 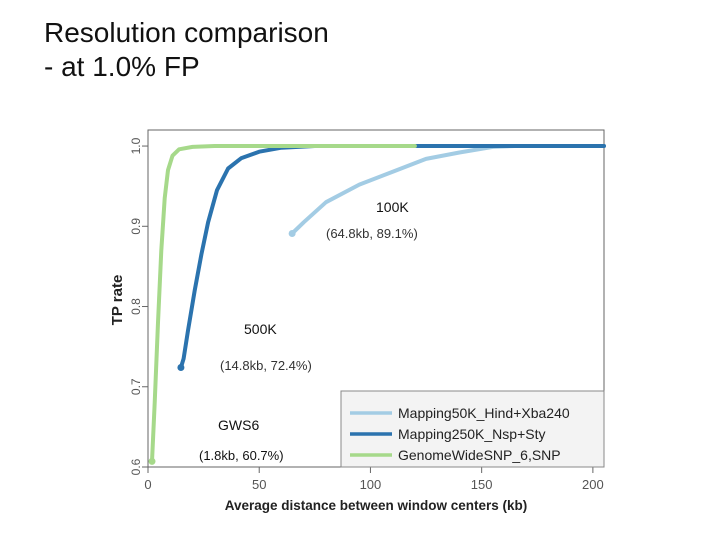 What do you see at coordinates (136, 226) in the screenshot?
I see `y-tick-label: 0.9` at bounding box center [136, 226].